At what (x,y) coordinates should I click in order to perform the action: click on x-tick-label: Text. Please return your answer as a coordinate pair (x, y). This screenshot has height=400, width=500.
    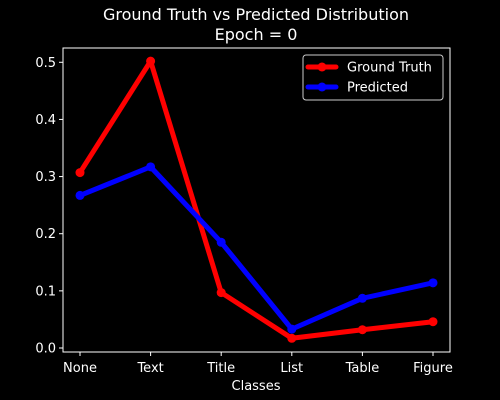
    Looking at the image, I should click on (149, 368).